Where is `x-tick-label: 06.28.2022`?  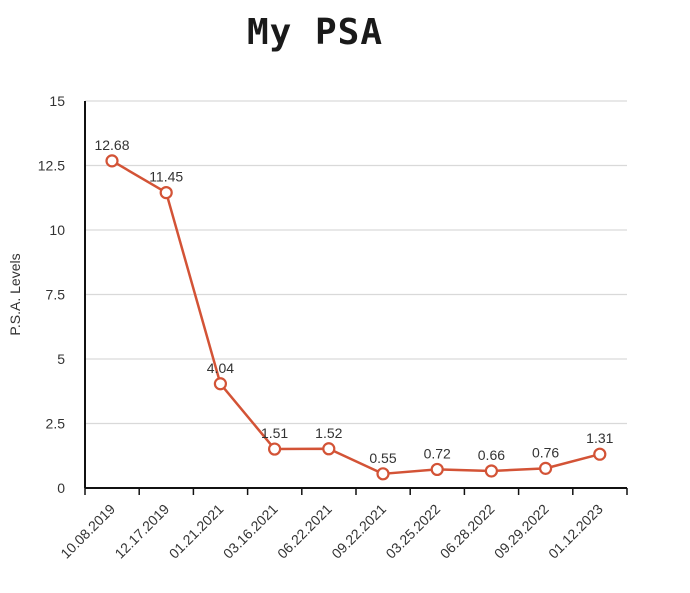
x-tick-label: 06.28.2022 is located at coordinates (467, 531).